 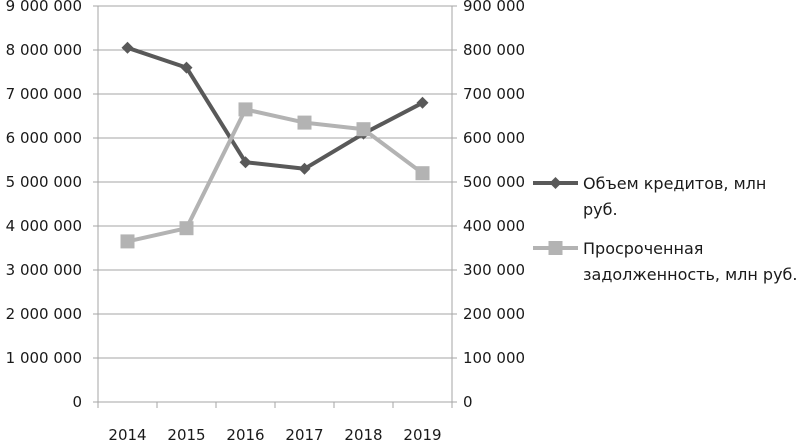 What do you see at coordinates (494, 270) in the screenshot?
I see `right-tick-label: 300 000` at bounding box center [494, 270].